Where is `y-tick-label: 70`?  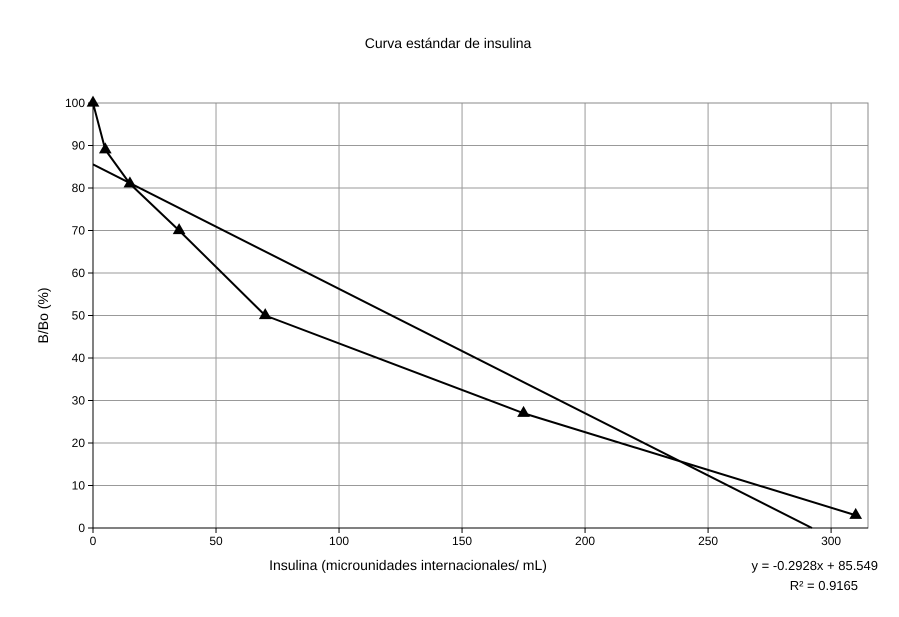 y-tick-label: 70 is located at coordinates (79, 231).